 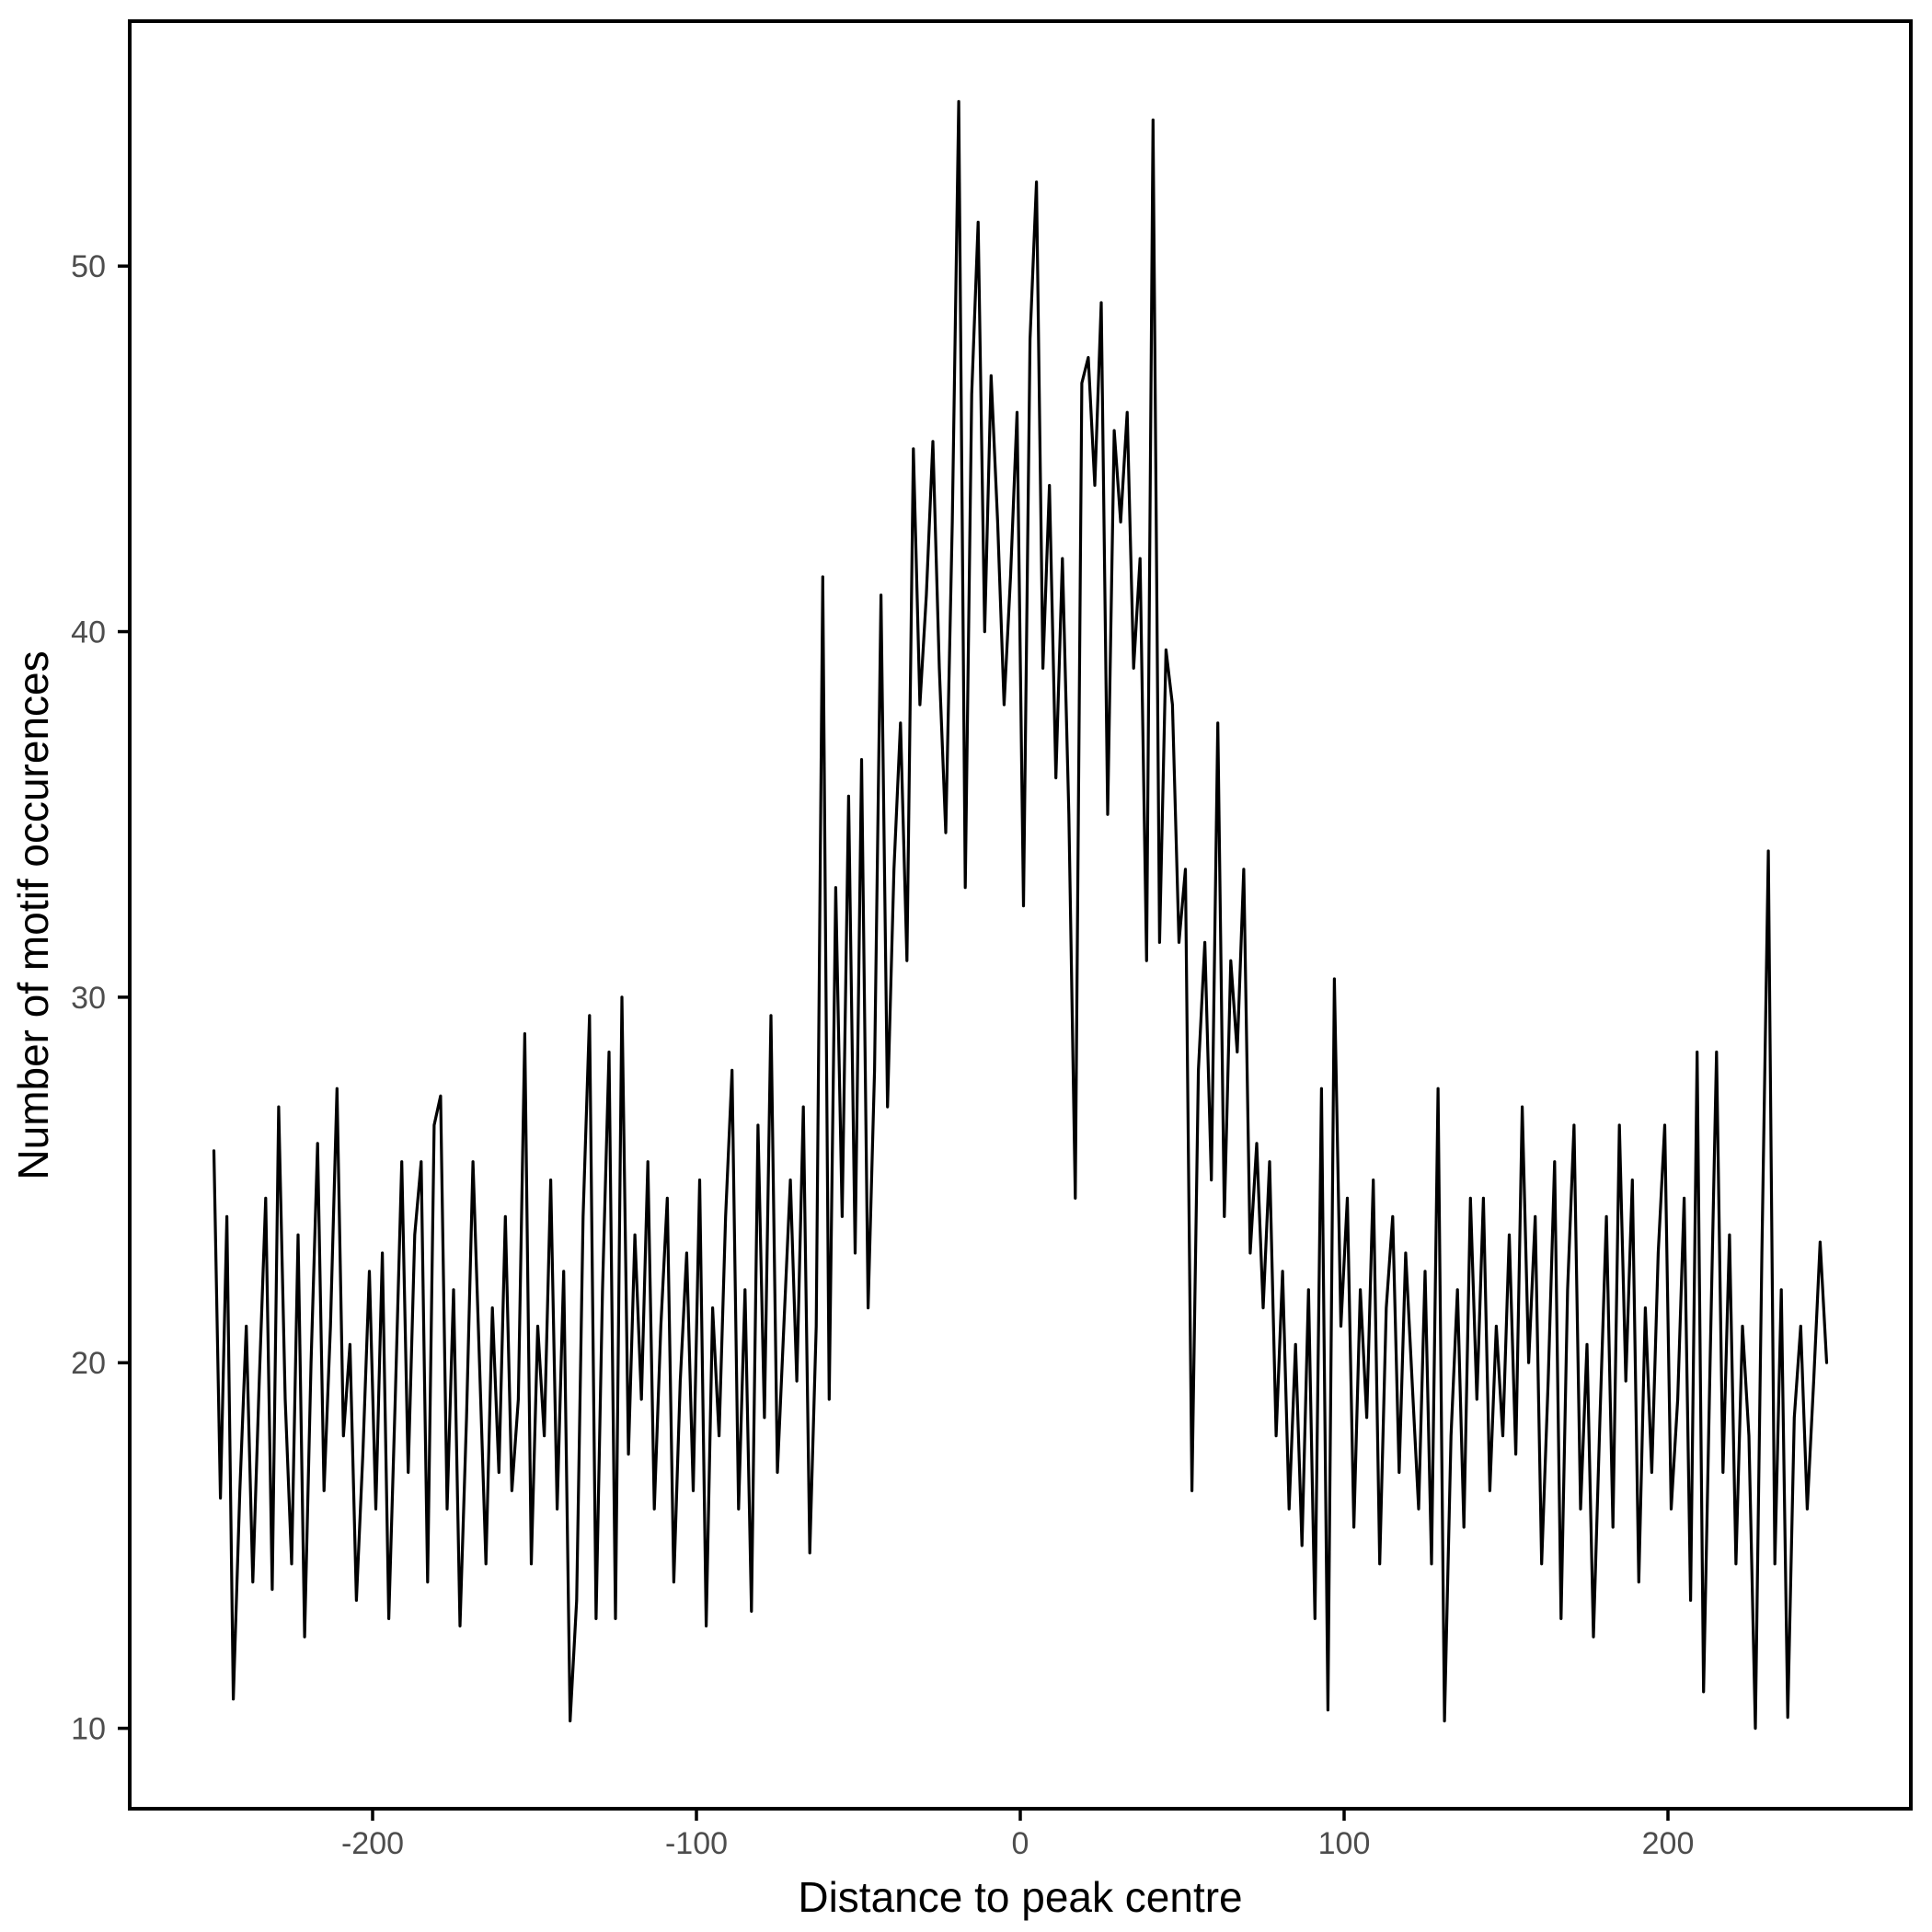 What do you see at coordinates (1668, 1843) in the screenshot?
I see `x-tick-label: 200` at bounding box center [1668, 1843].